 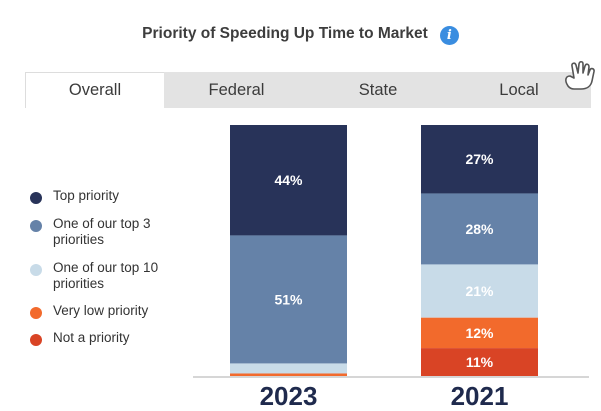 What do you see at coordinates (480, 396) in the screenshot?
I see `x-tick-label: 2021` at bounding box center [480, 396].